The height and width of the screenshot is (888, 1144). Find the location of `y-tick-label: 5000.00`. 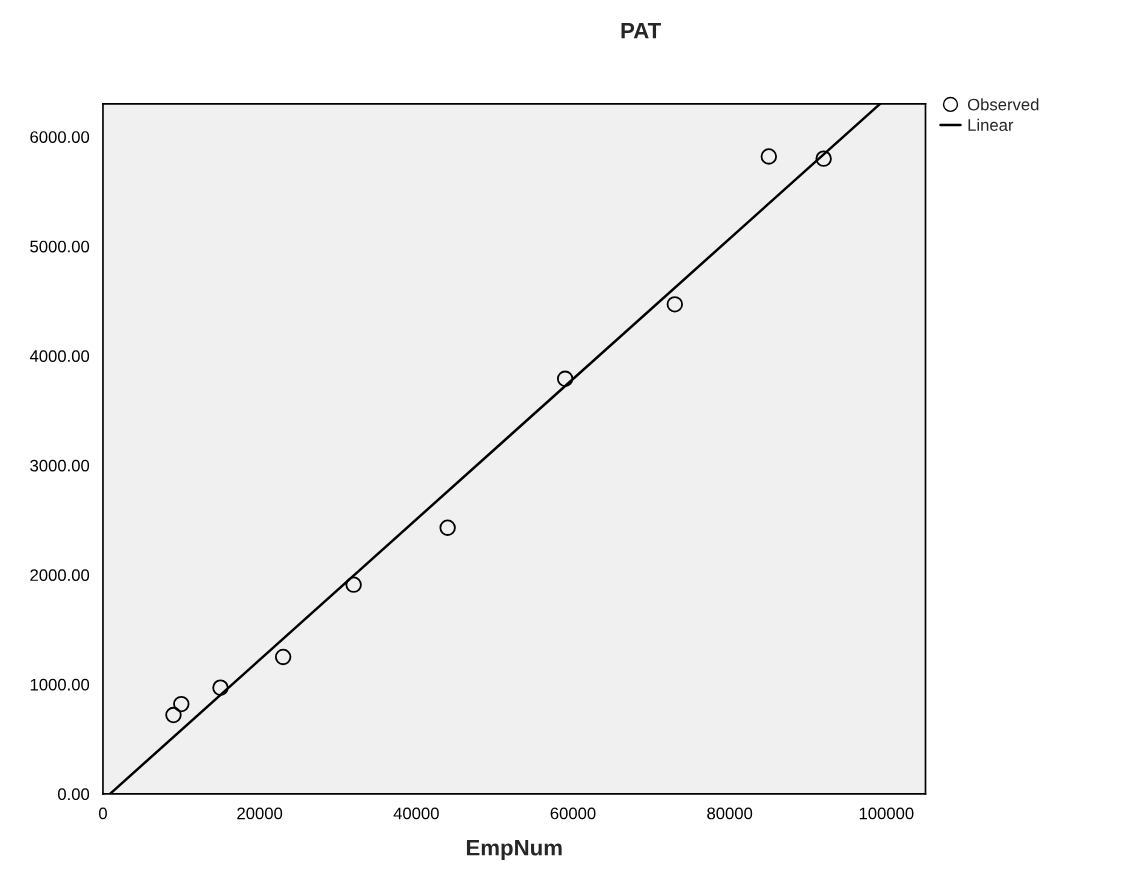

y-tick-label: 5000.00 is located at coordinates (60, 246).